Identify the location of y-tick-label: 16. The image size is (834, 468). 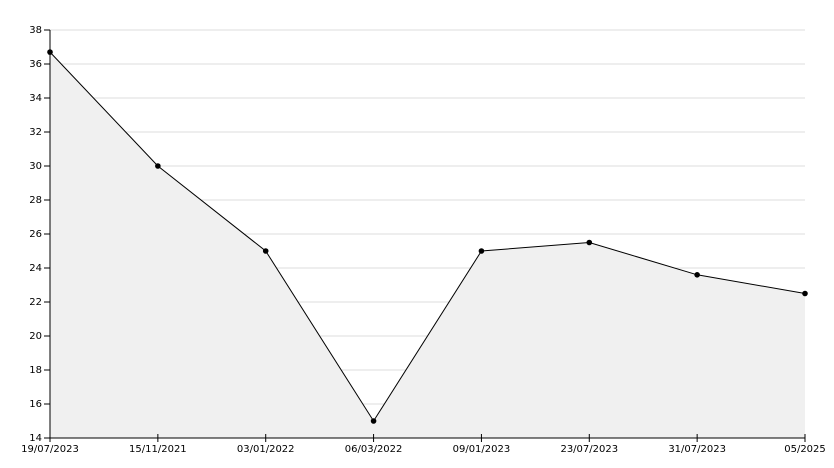
(35, 404).